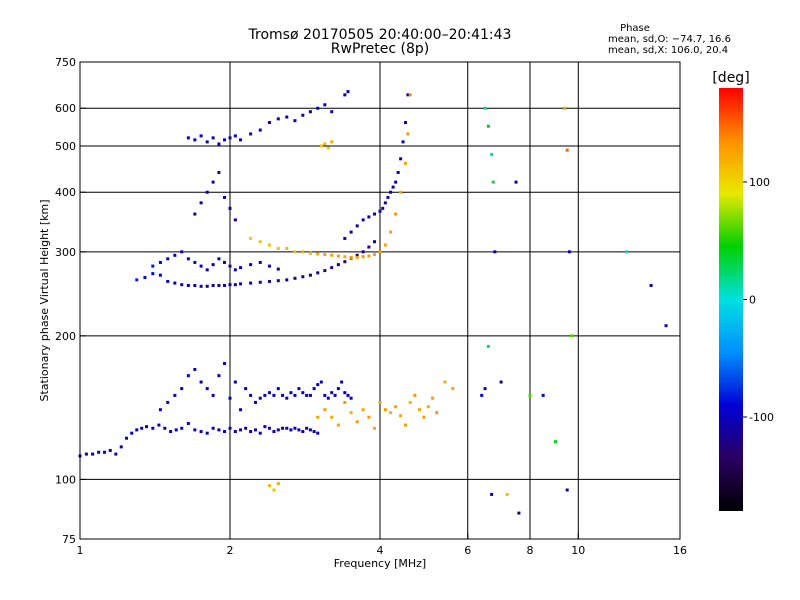 The width and height of the screenshot is (800, 600). Describe the element at coordinates (69, 539) in the screenshot. I see `y-tick-label: 75` at that location.